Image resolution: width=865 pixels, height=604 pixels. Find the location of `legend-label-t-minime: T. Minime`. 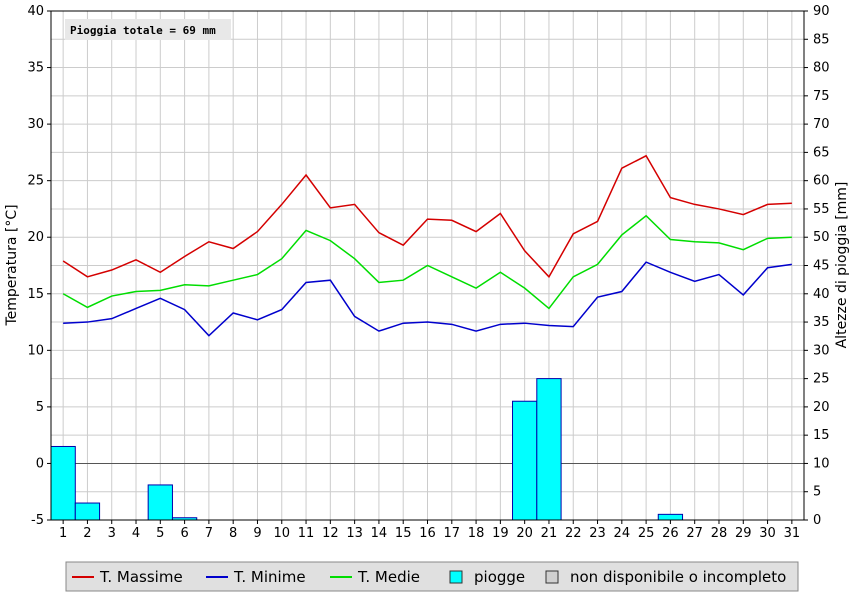

legend-label-t-minime: T. Minime is located at coordinates (269, 577).